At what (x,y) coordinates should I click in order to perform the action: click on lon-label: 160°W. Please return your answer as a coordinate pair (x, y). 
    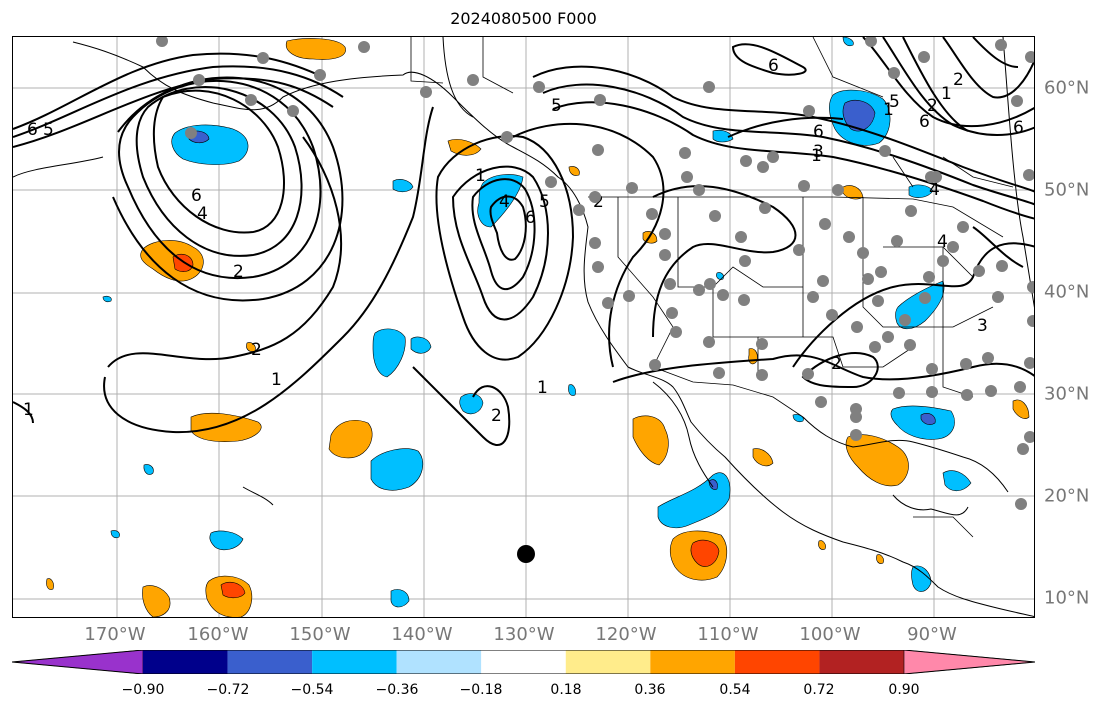
    Looking at the image, I should click on (218, 634).